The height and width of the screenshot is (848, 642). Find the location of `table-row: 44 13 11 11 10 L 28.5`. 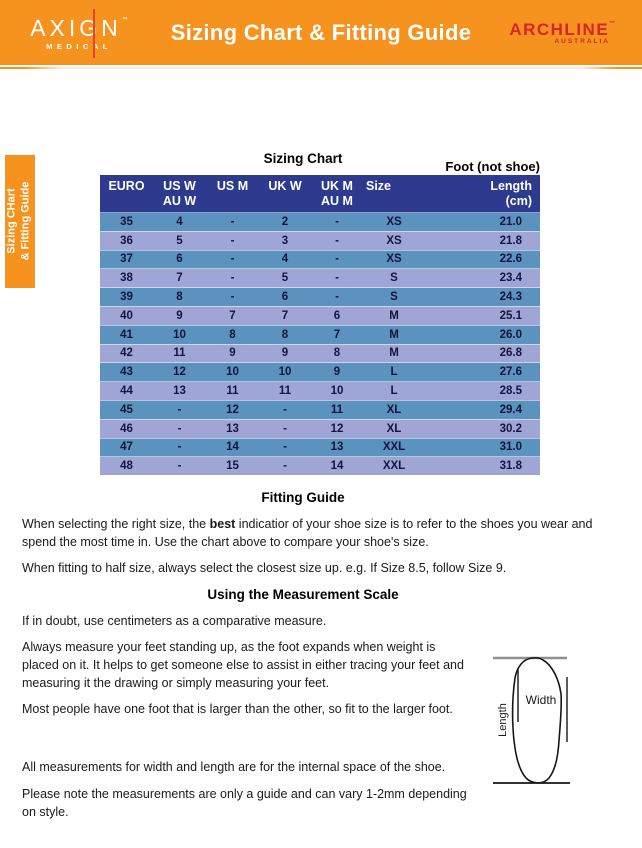

table-row: 44 13 11 11 10 L 28.5 is located at coordinates (320, 391).